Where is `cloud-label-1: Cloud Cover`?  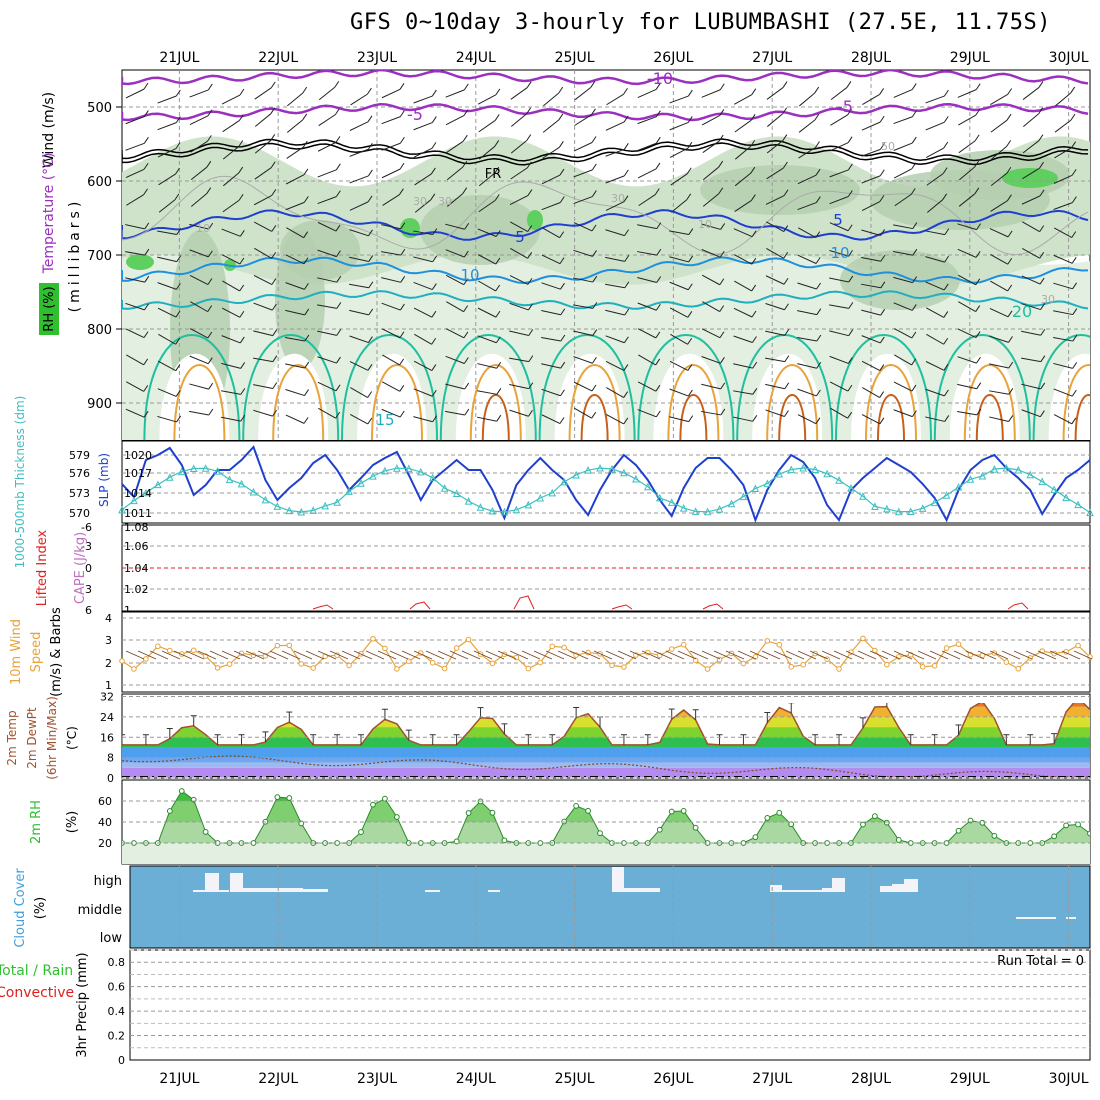
cloud-label-1: Cloud Cover is located at coordinates (20, 908).